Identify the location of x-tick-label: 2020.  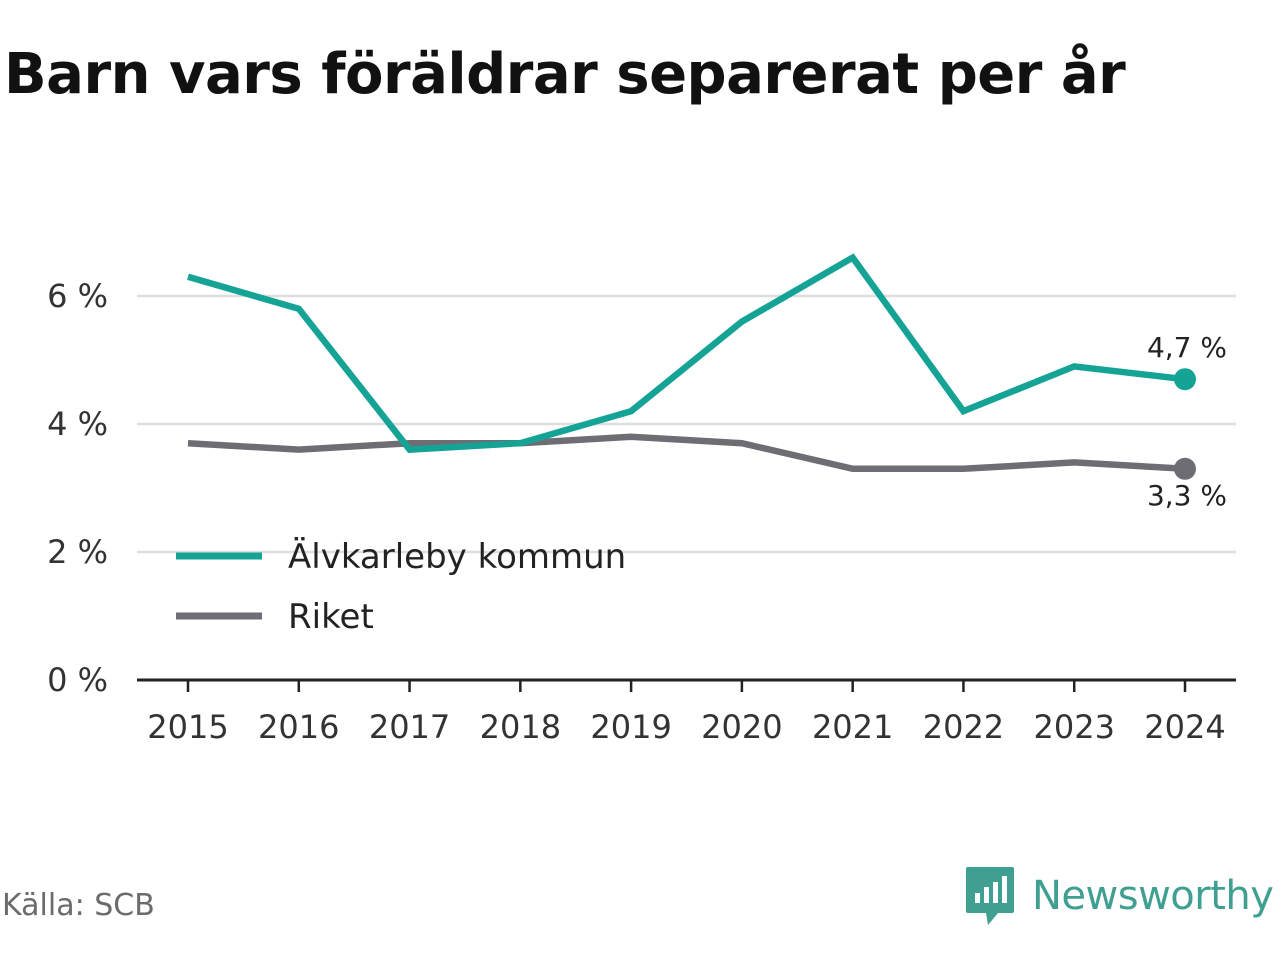
(741, 727).